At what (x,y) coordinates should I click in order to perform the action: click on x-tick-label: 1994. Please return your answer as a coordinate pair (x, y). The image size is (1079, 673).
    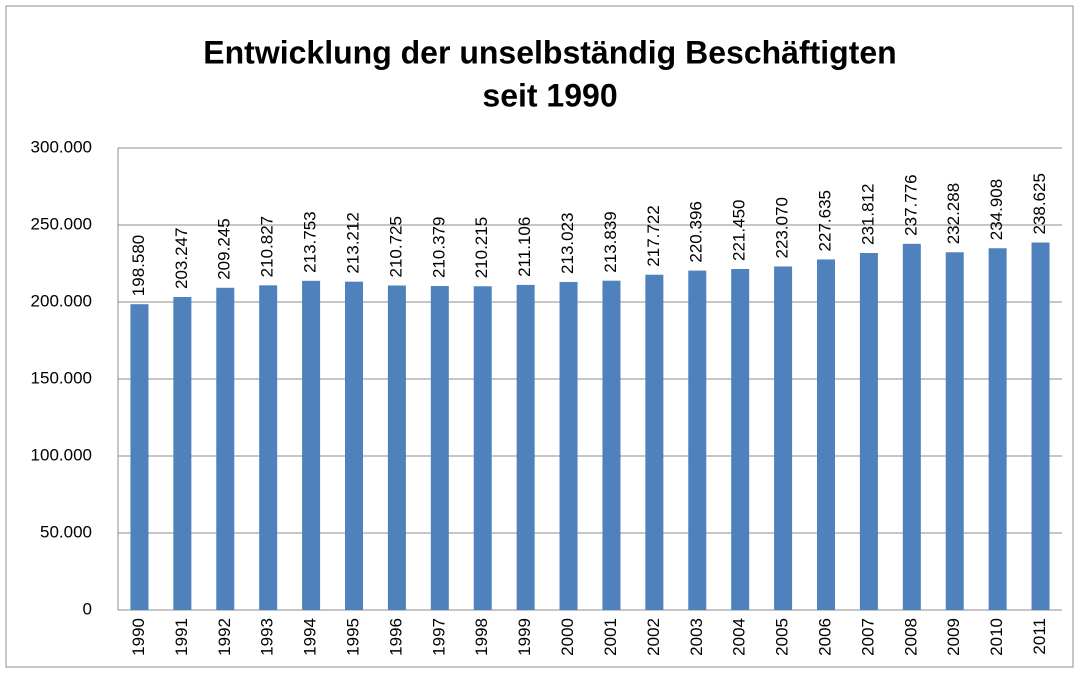
    Looking at the image, I should click on (310, 637).